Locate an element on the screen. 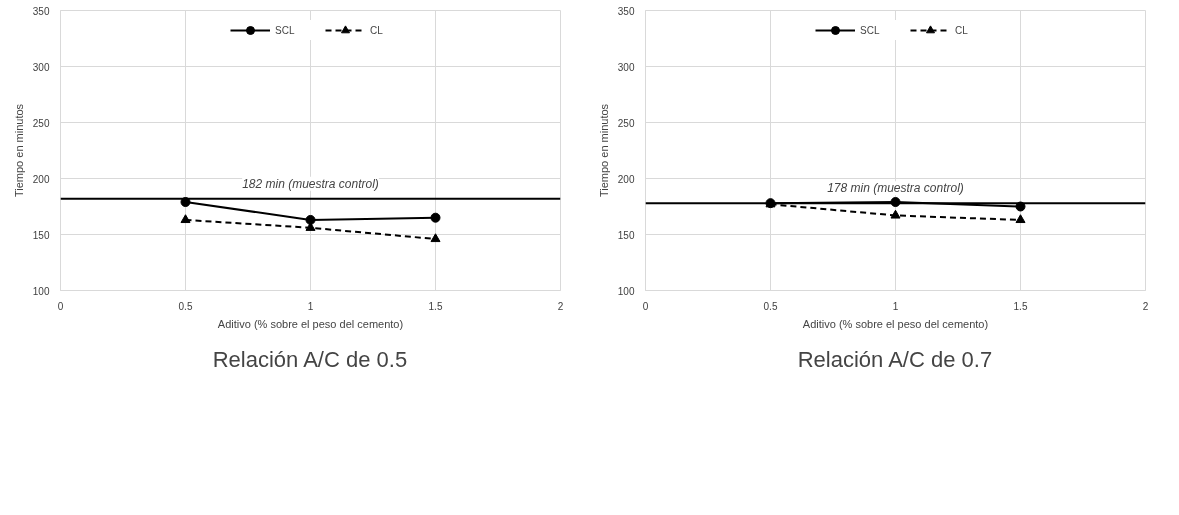 This screenshot has height=515, width=1179. ref-line-label: 178 min (muestra control) is located at coordinates (895, 188).